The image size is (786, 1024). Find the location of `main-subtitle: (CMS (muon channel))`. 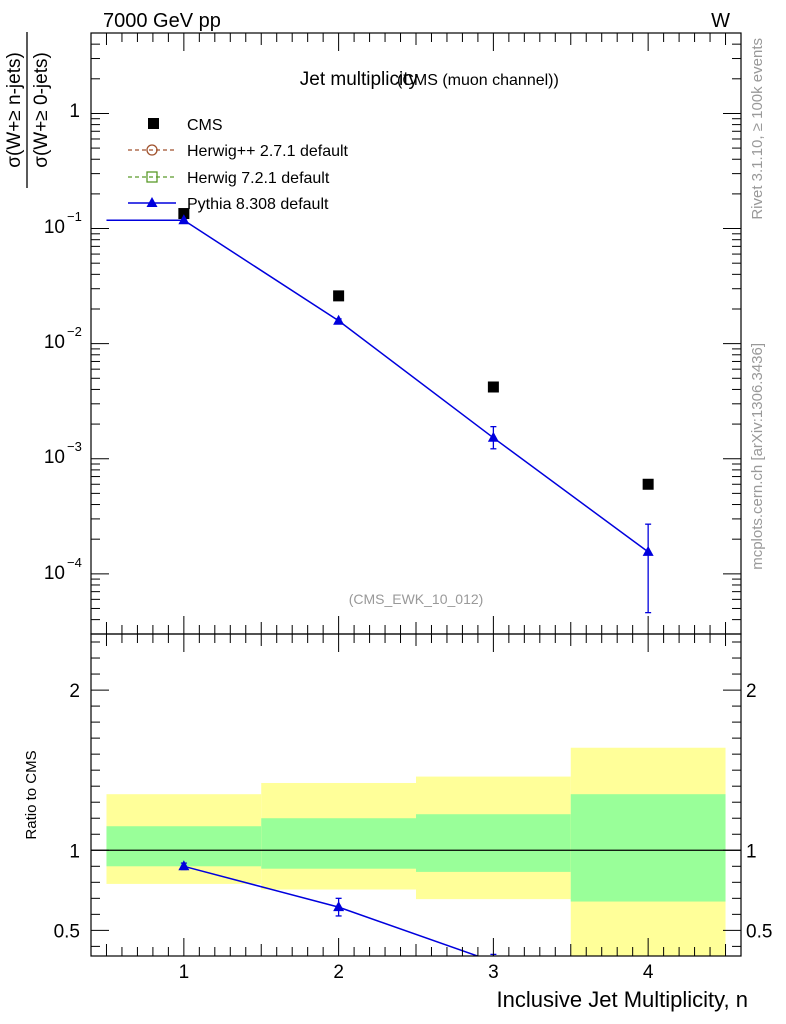

main-subtitle: (CMS (muon channel)) is located at coordinates (478, 80).